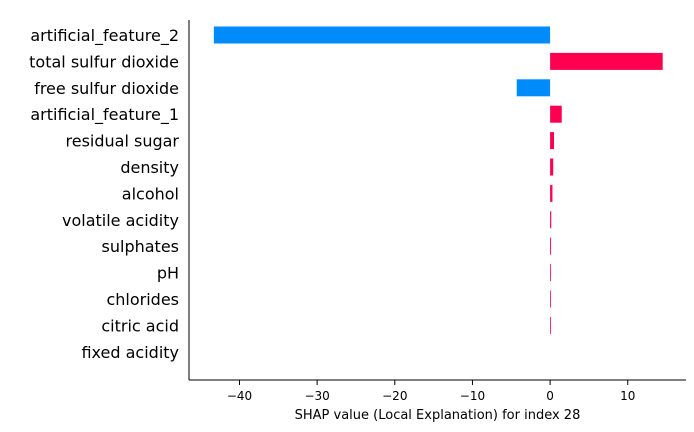  I want to click on x-ticks-layer: −40 −30 −20 −10 0 10, so click(431, 391).